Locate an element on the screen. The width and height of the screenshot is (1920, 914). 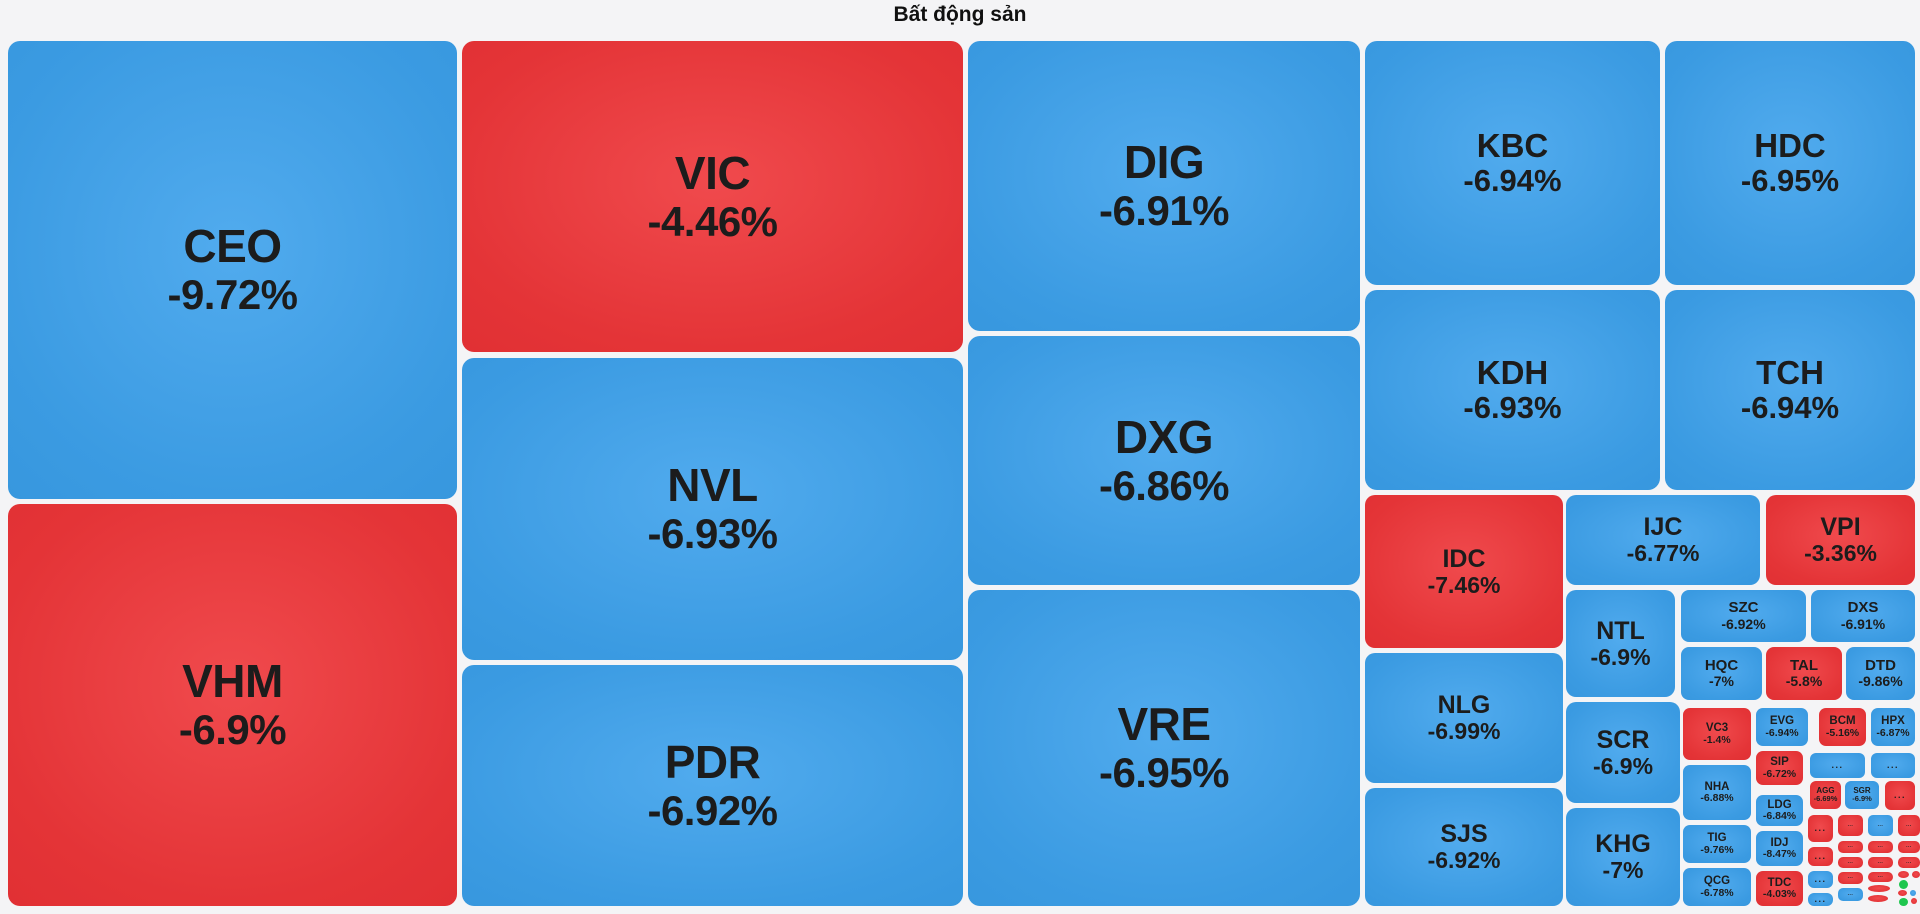
tile-hdc: HDC -6.95% is located at coordinates (1790, 163).